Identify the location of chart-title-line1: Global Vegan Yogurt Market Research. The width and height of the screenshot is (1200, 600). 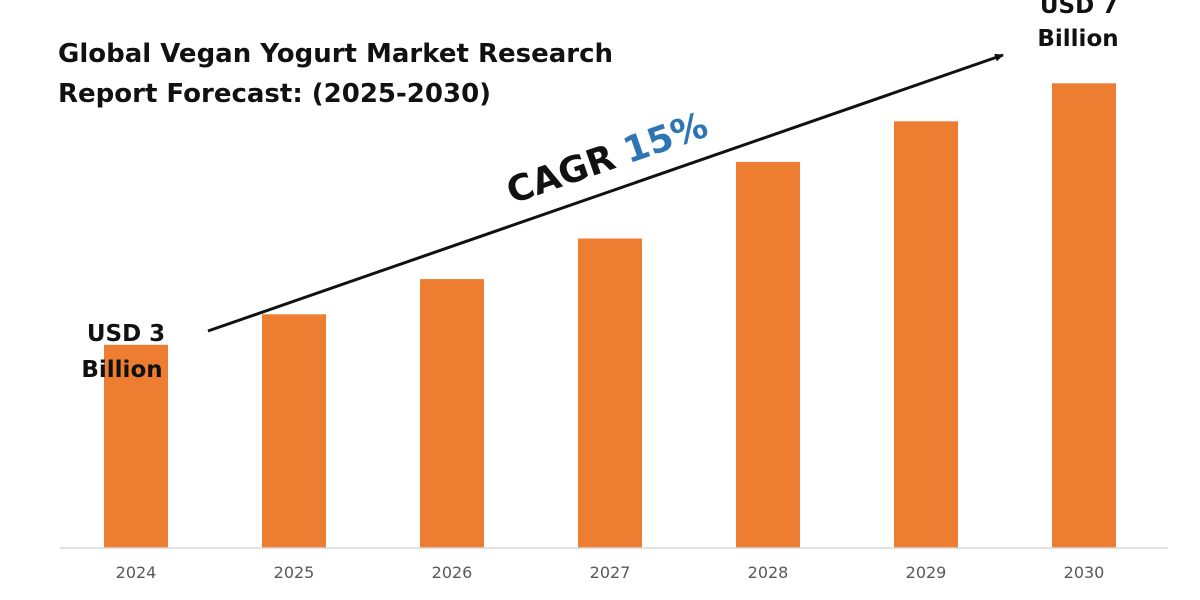
(335, 54).